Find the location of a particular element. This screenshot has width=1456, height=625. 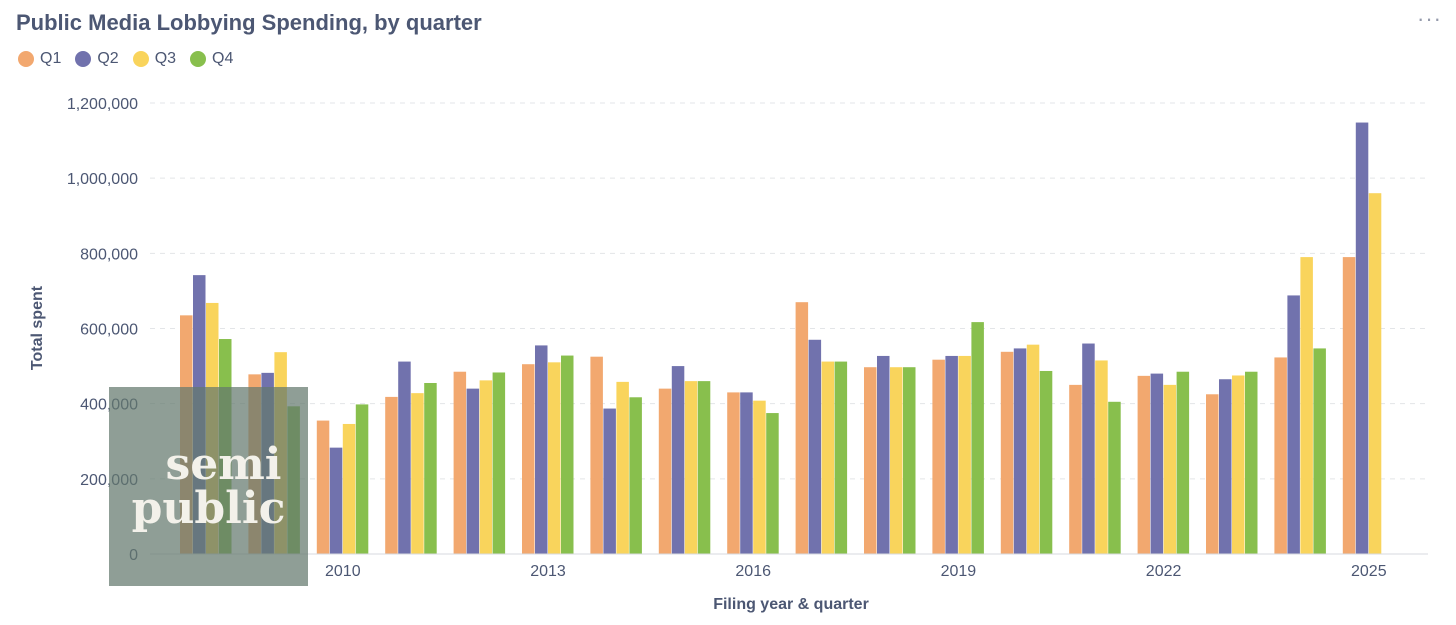

x-tick-label: 2019 is located at coordinates (959, 571).